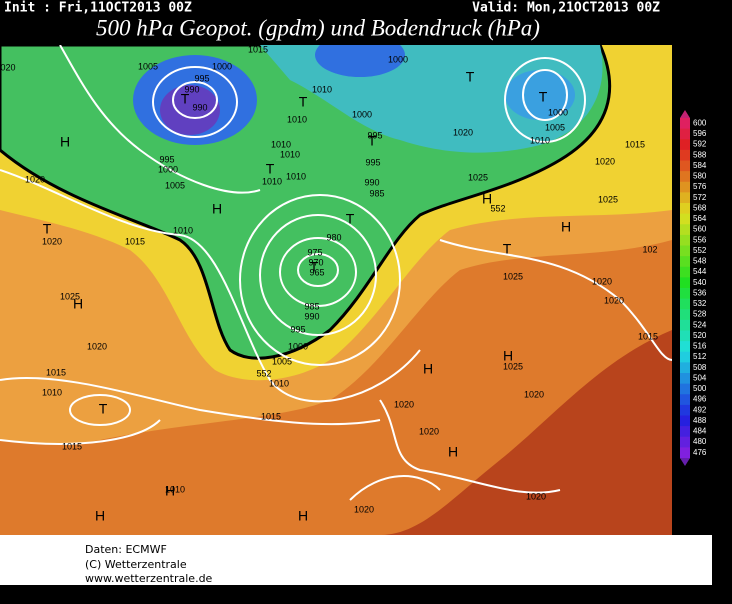 This screenshot has height=604, width=732. What do you see at coordinates (7, 67) in the screenshot?
I see `isobar-label: 020` at bounding box center [7, 67].